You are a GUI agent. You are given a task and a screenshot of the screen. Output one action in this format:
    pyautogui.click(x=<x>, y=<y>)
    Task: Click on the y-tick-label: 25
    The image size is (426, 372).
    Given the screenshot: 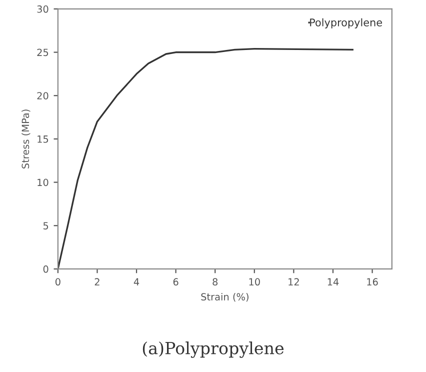 What is the action you would take?
    pyautogui.click(x=42, y=52)
    